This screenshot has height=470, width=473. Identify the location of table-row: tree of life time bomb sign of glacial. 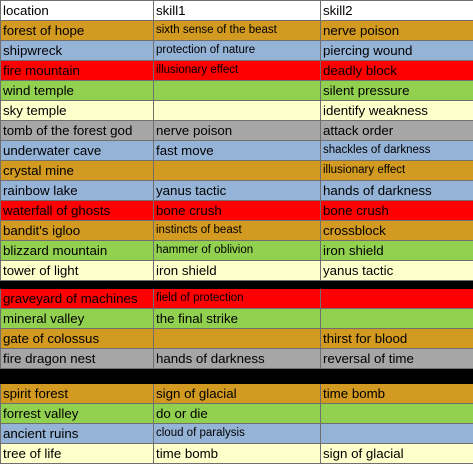
(236, 453).